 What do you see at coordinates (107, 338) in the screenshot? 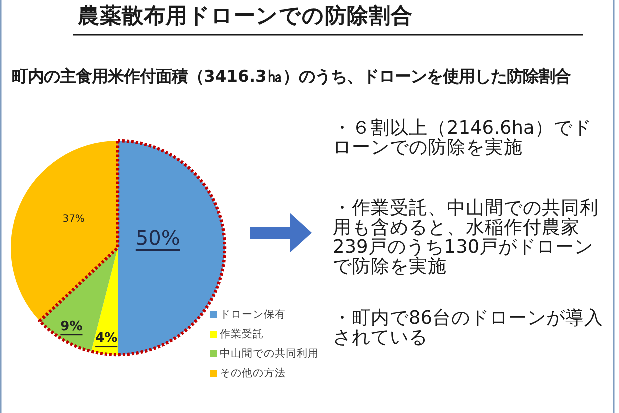
I see `data-label: 4%` at bounding box center [107, 338].